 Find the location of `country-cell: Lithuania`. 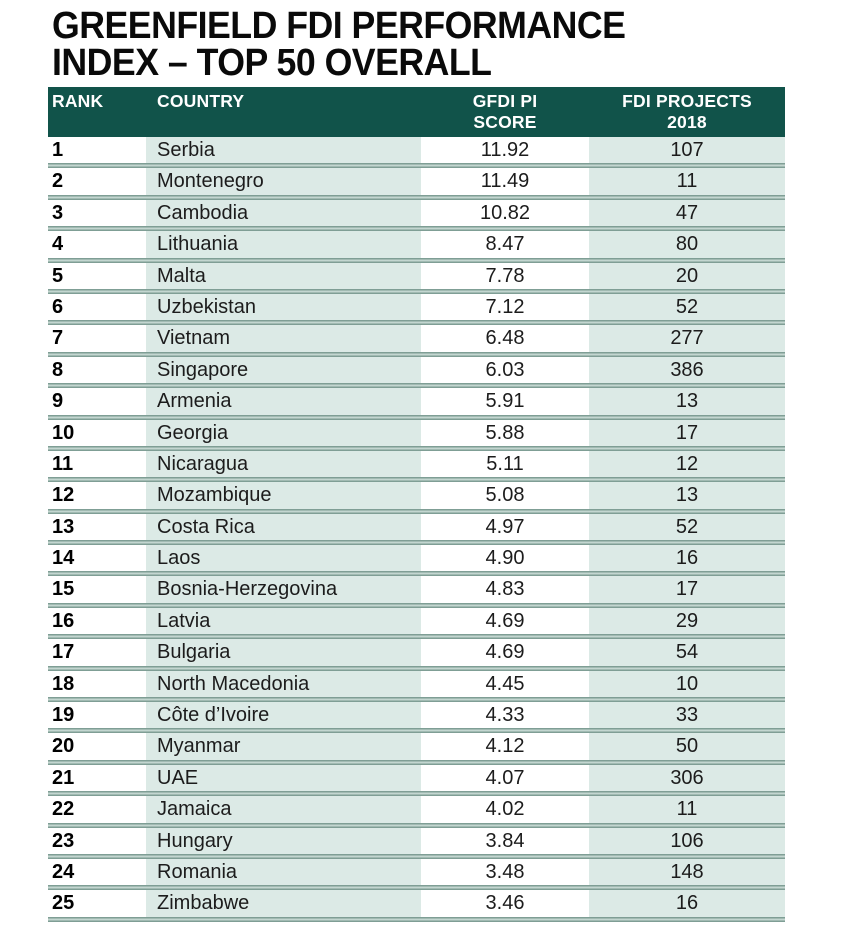

country-cell: Lithuania is located at coordinates (198, 244).